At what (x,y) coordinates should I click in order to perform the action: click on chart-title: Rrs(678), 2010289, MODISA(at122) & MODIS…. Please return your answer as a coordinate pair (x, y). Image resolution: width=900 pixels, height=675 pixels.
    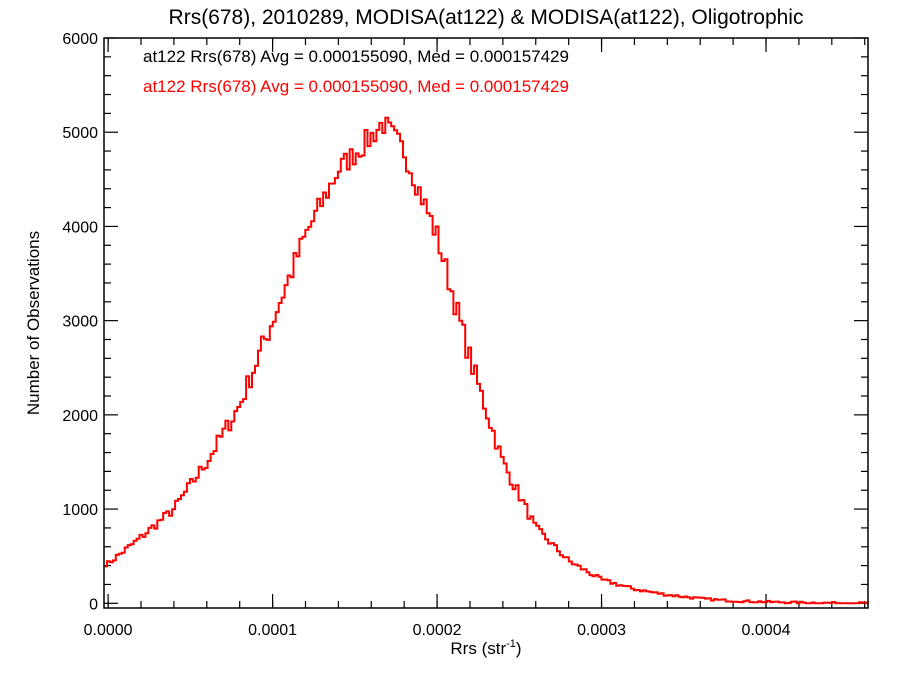
    Looking at the image, I should click on (486, 17).